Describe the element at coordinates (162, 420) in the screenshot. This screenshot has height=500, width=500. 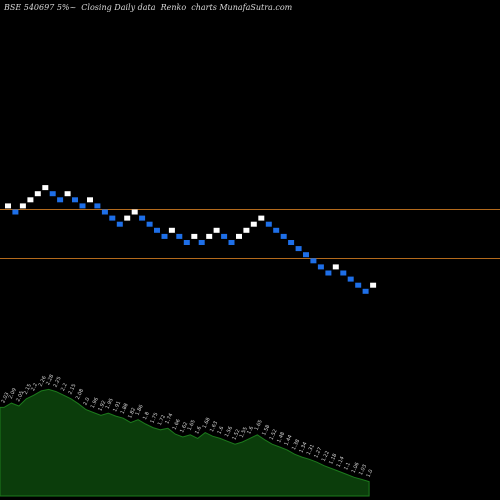
I see `area-value-label: 1.72` at that location.